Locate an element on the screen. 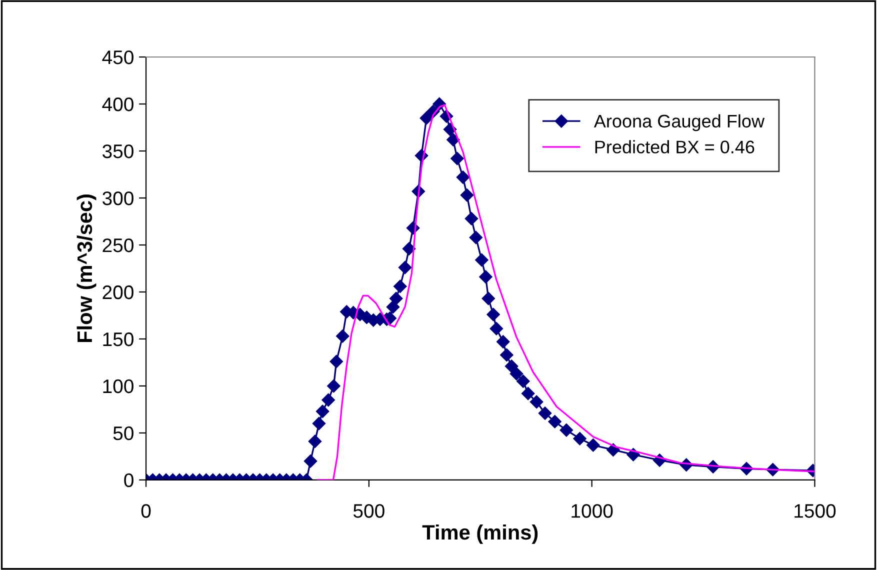  y-axis-title: Flow (m^3/sec) is located at coordinates (86, 268).